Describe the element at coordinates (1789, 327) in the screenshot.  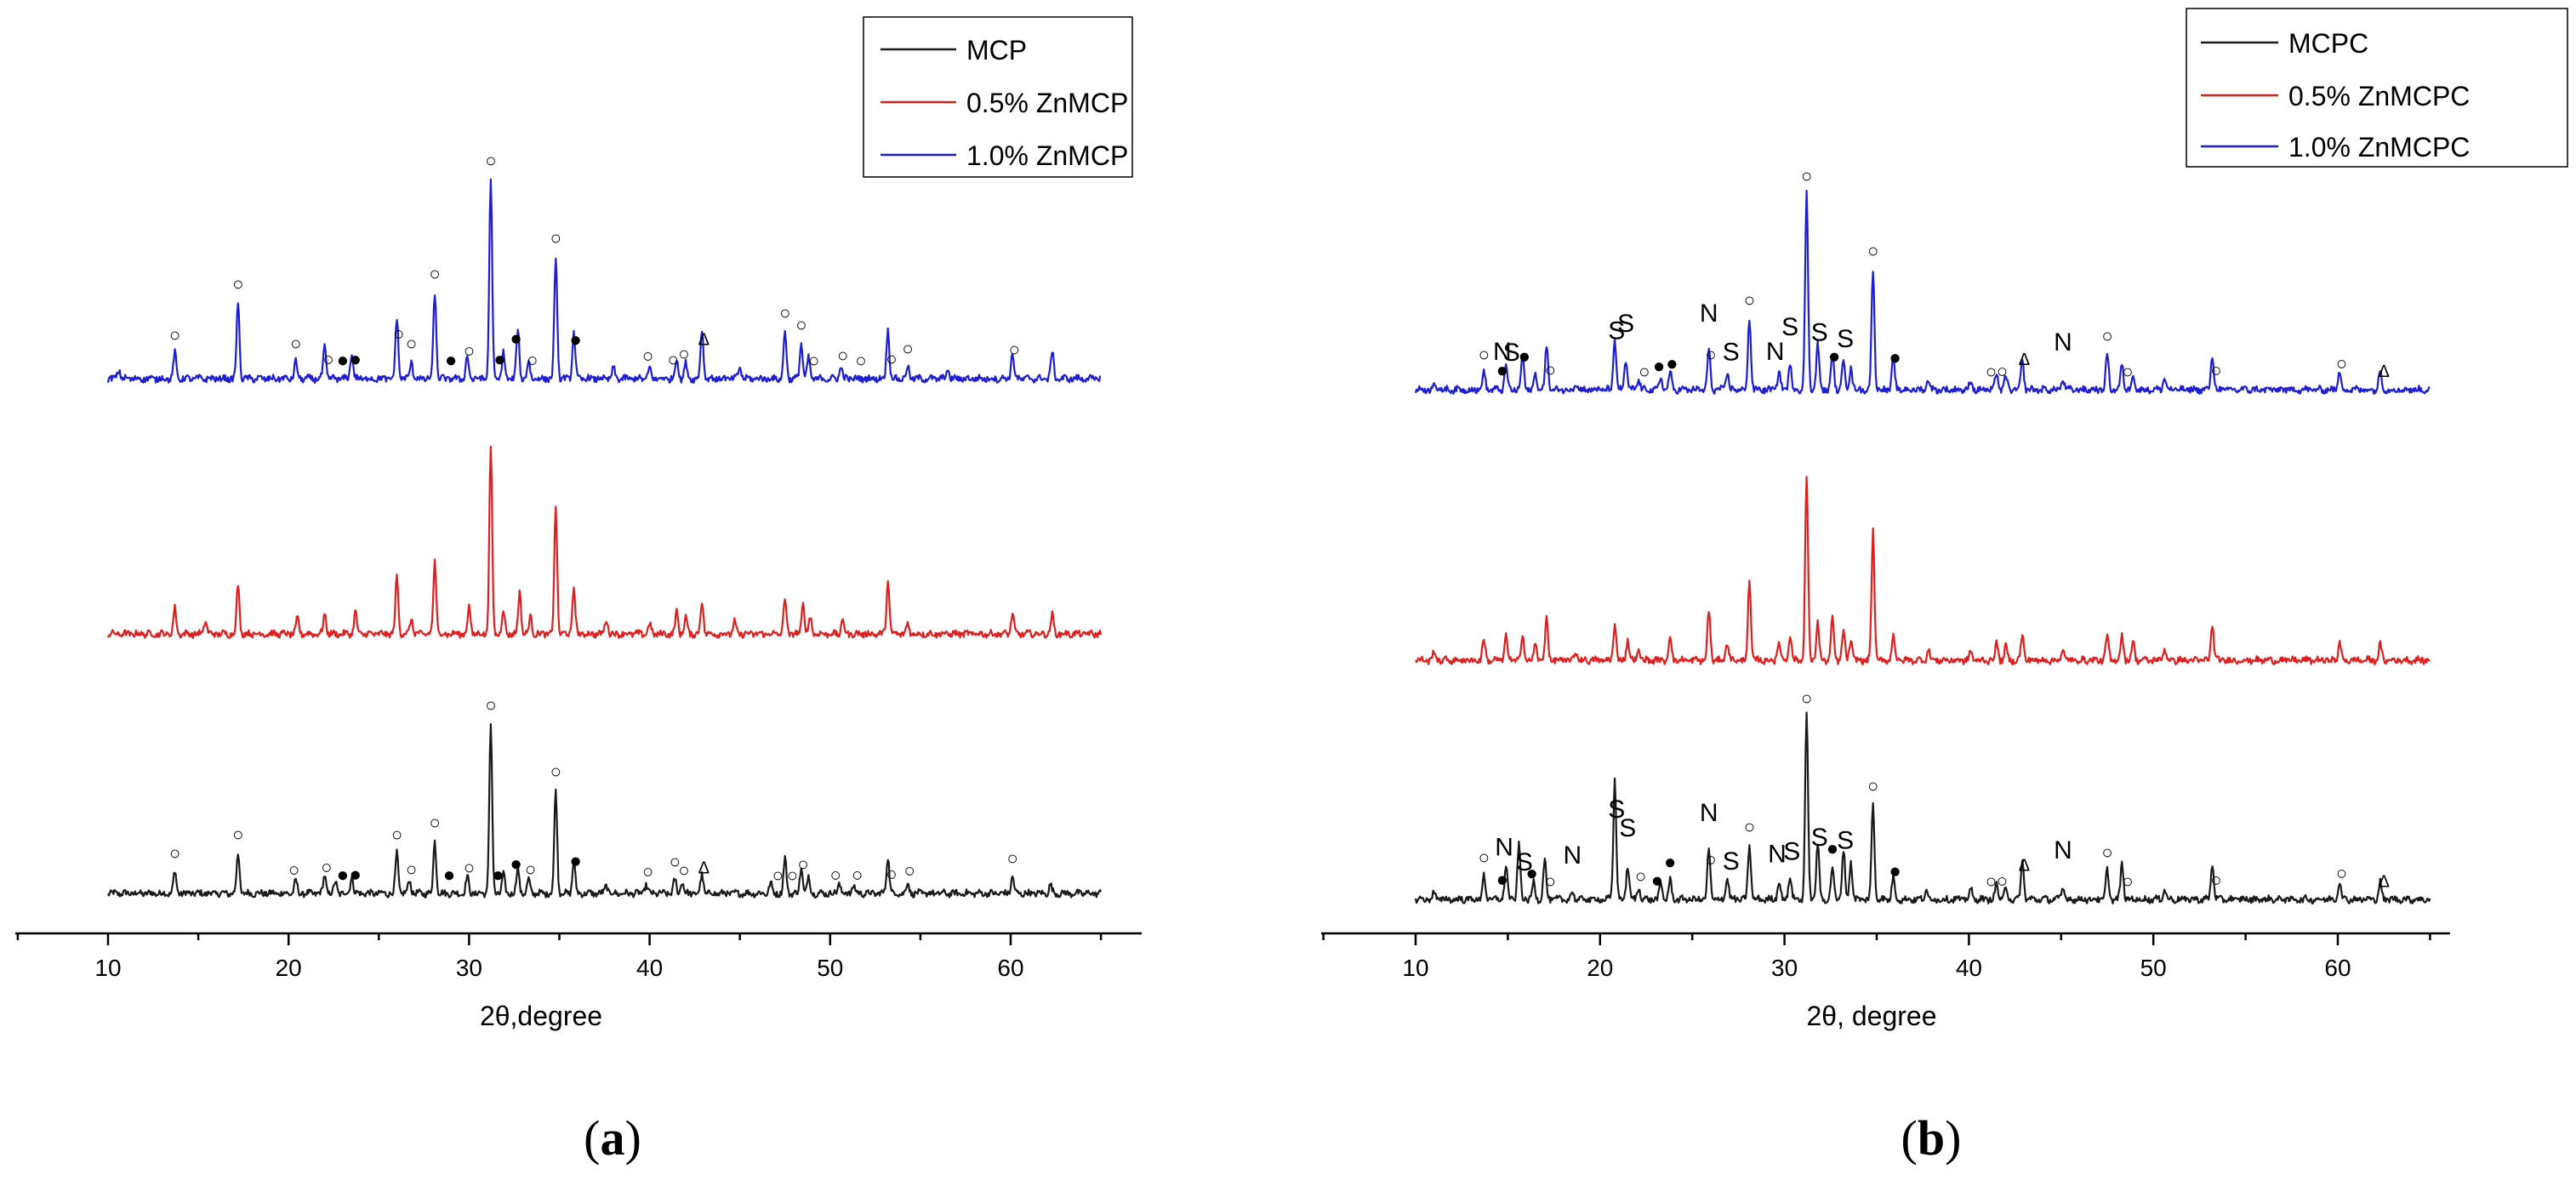
I see `phase-marker-10-znmcpc-16: S` at that location.